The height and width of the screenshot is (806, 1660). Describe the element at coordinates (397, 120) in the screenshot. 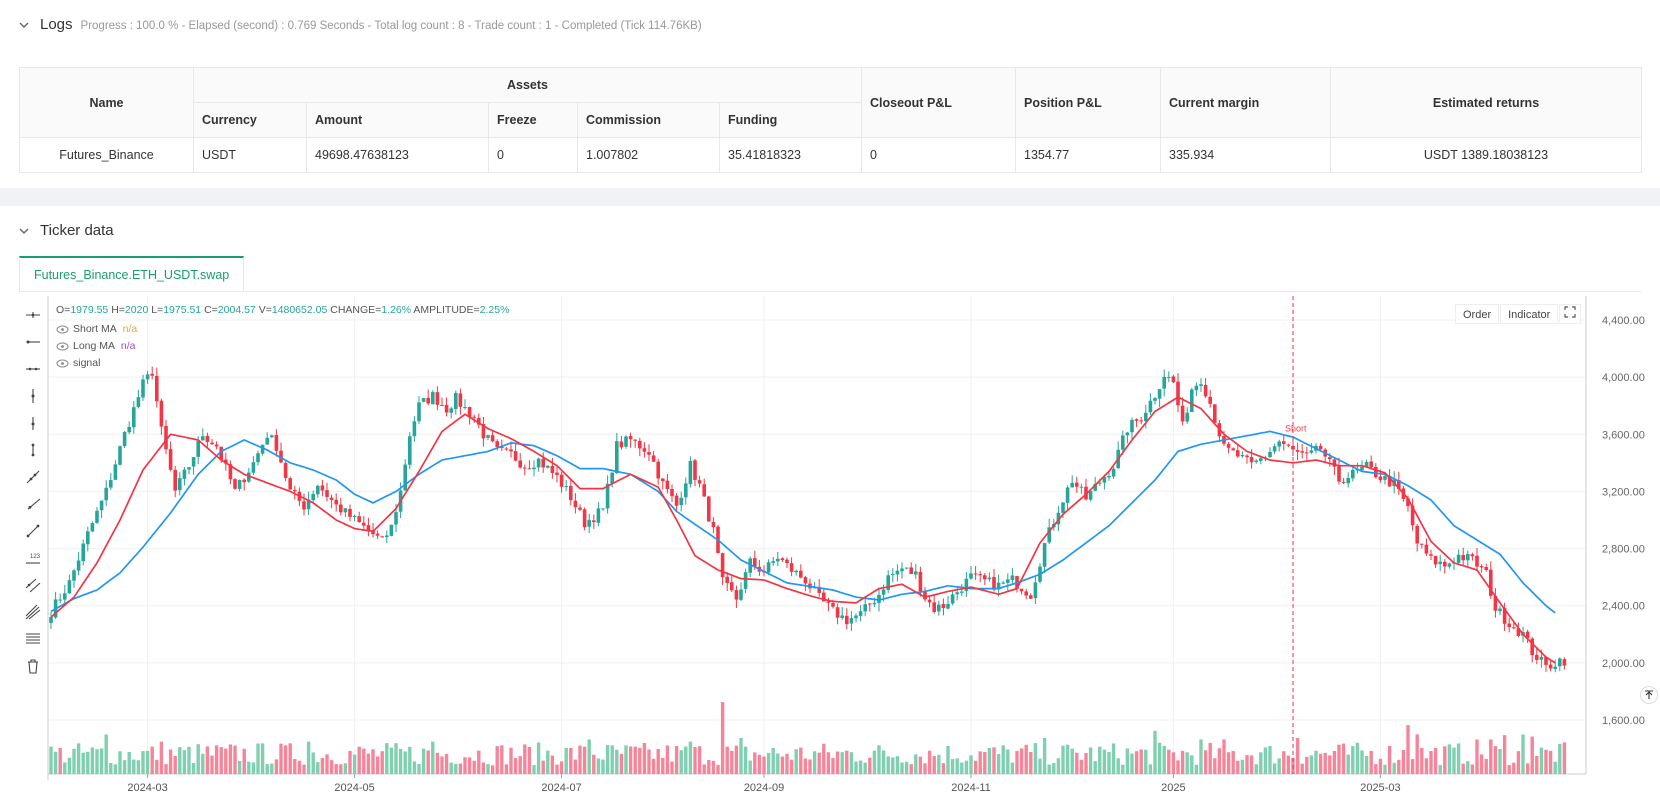

I see `th-amount: Amount` at that location.